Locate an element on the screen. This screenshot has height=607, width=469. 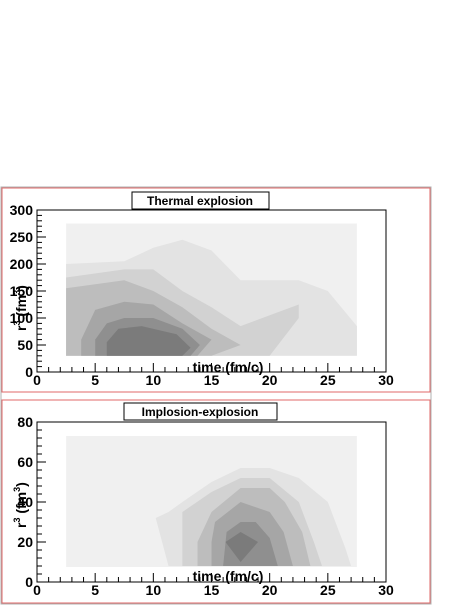
chart-title: Thermal explosion is located at coordinates (200, 201).